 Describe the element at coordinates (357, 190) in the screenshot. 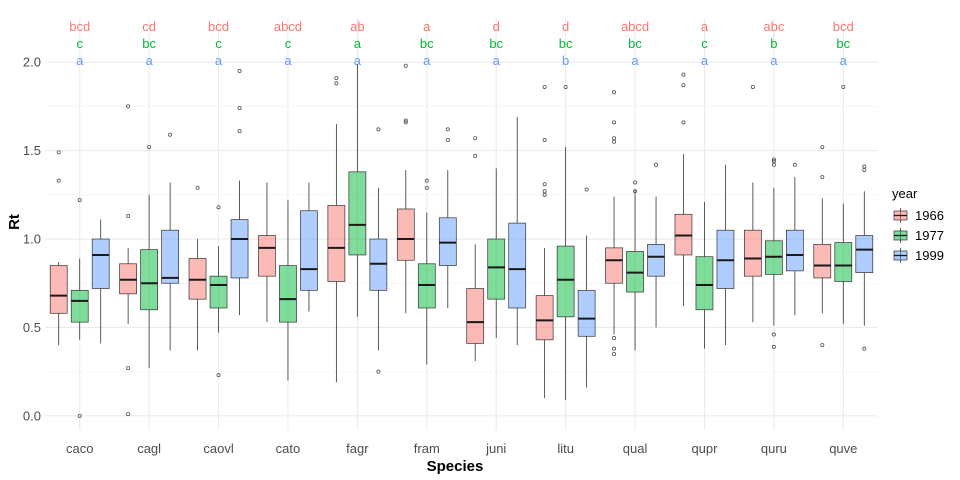

I see `box-1977-fagr` at that location.